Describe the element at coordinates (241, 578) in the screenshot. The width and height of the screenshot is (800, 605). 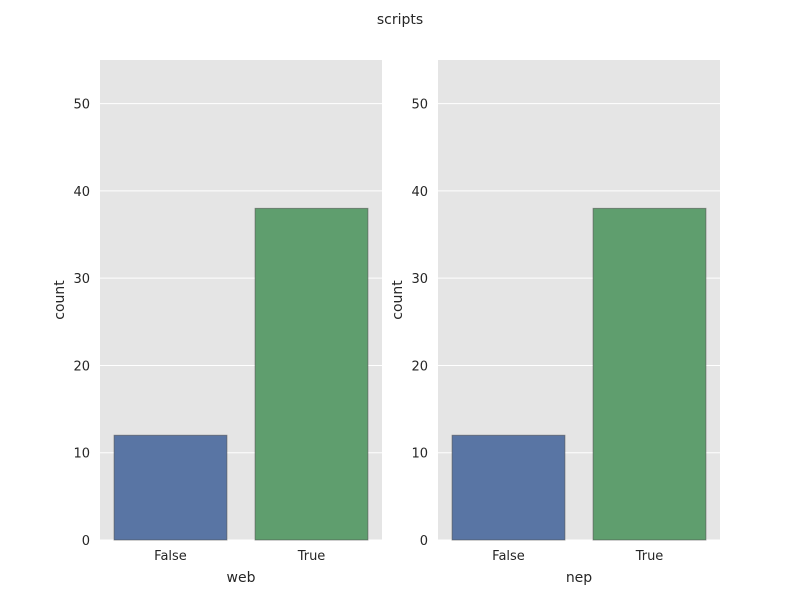
I see `x-axis-label: web` at that location.